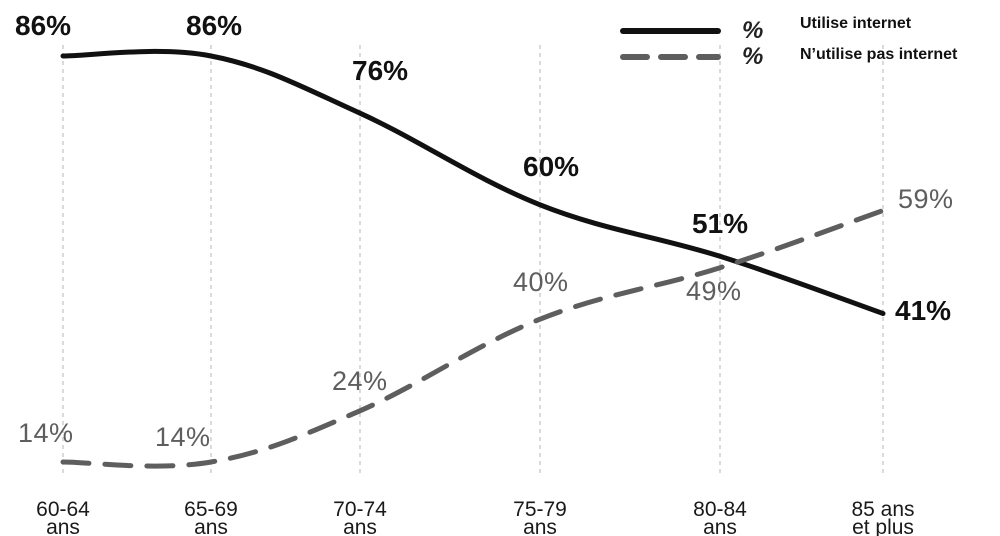 This screenshot has width=1000, height=536. Describe the element at coordinates (720, 517) in the screenshot. I see `x-tick-label-4: 80-84 ans` at that location.